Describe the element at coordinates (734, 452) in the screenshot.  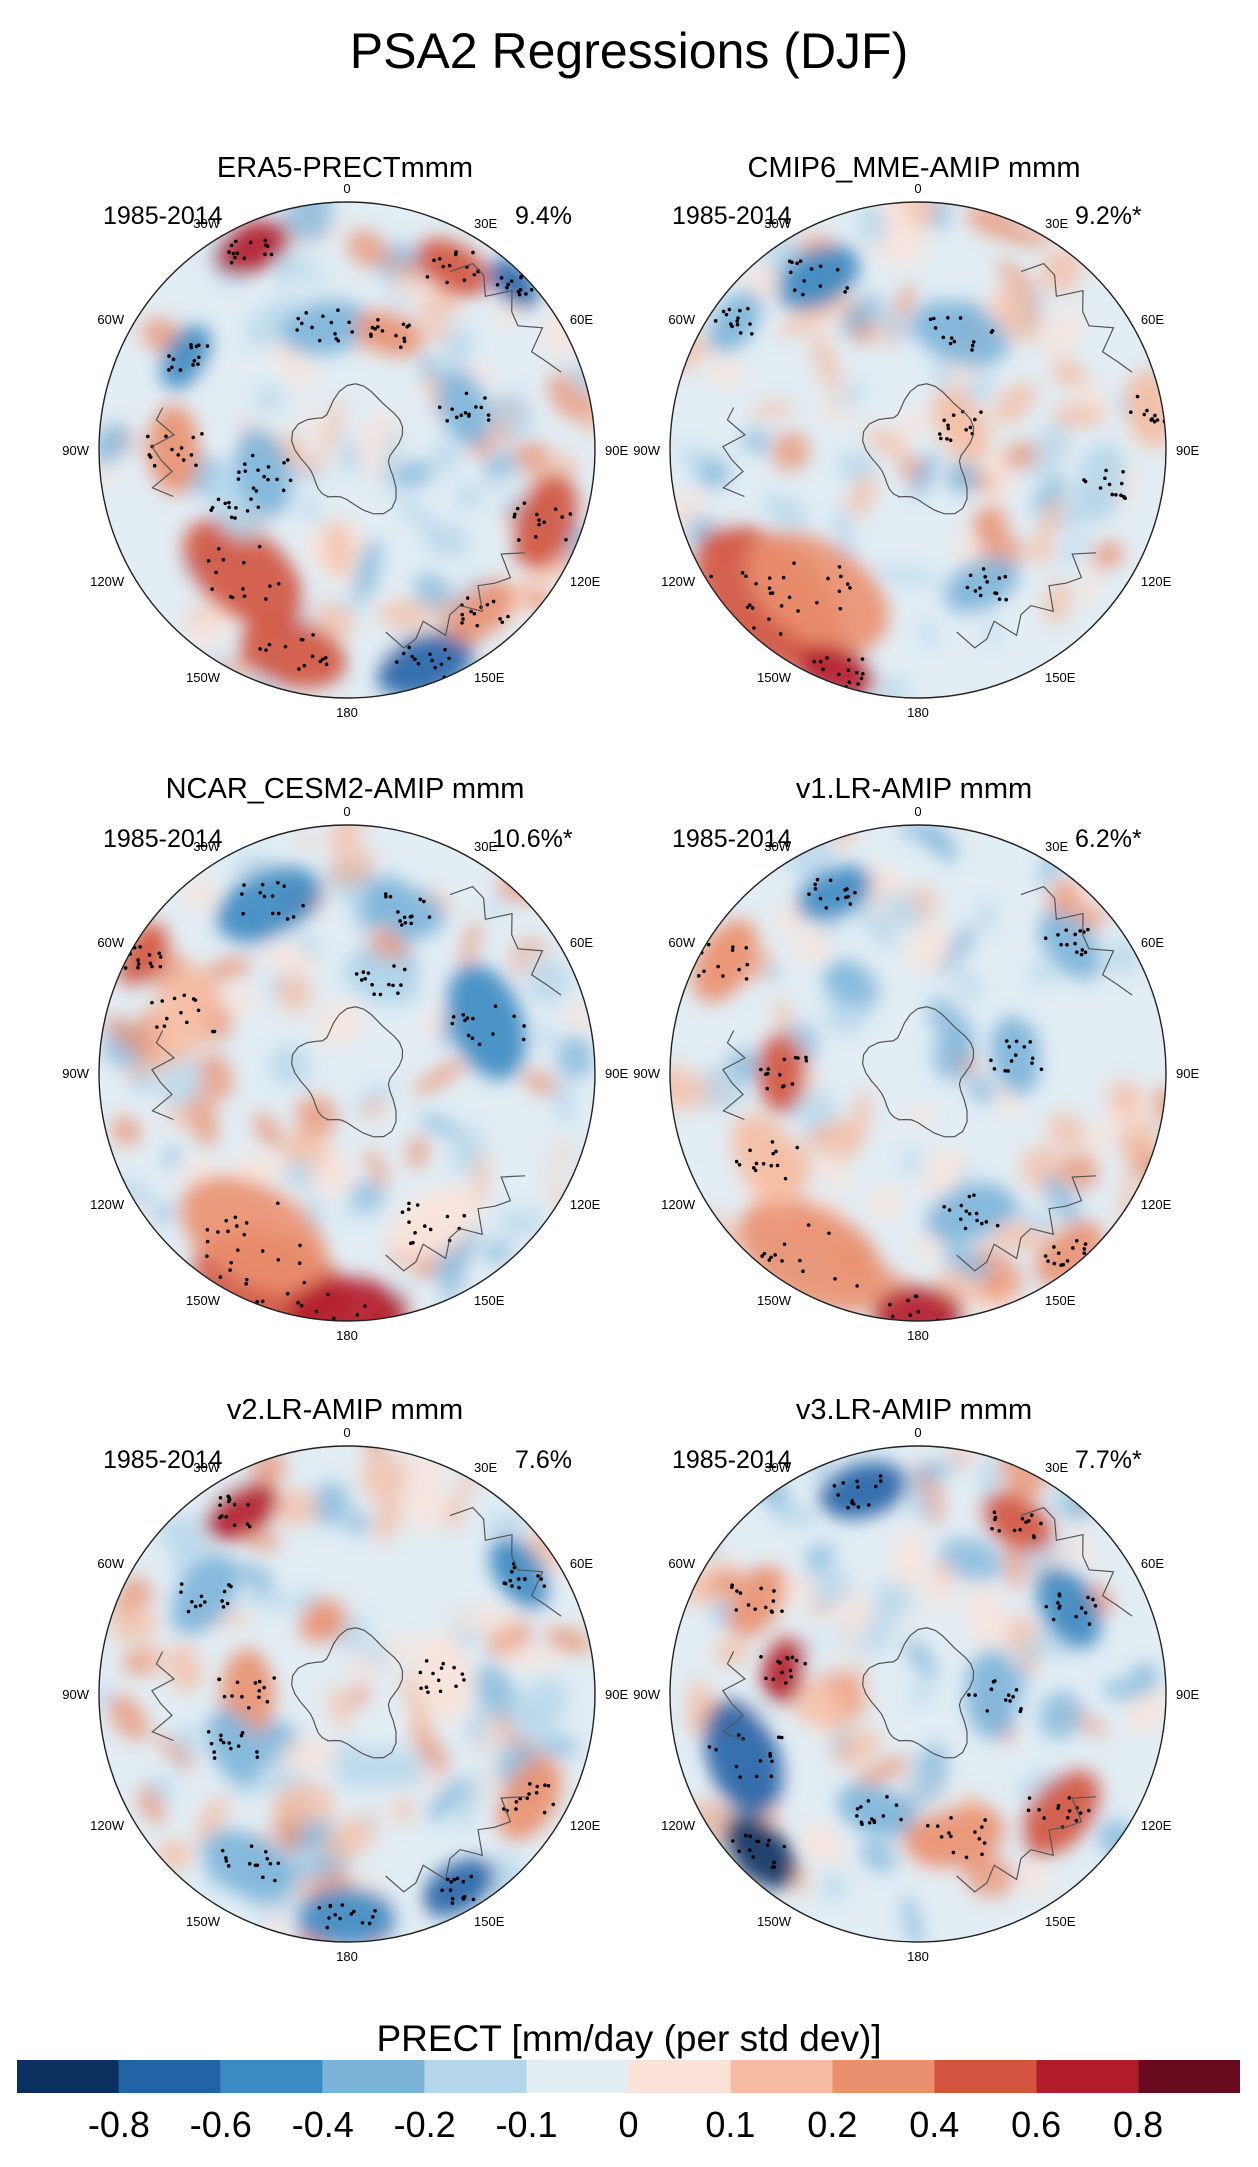
I see `continent-coastline` at that location.